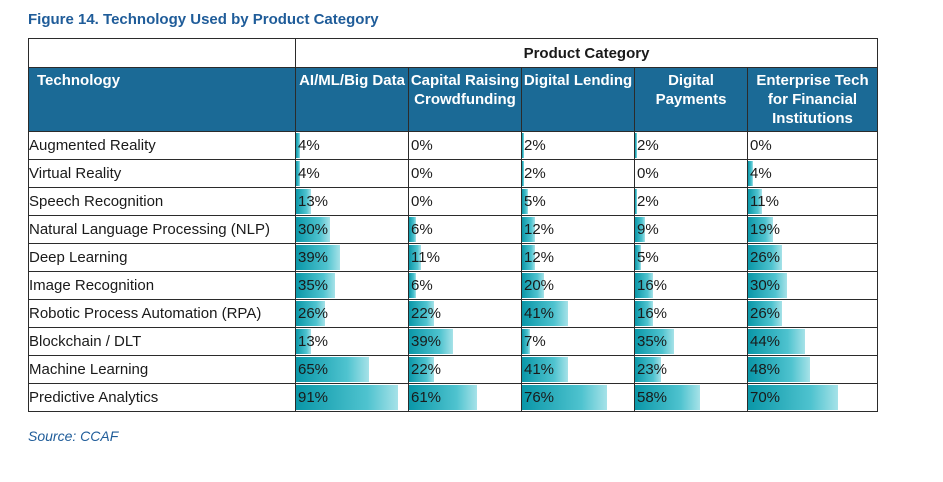 This screenshot has width=943, height=482. What do you see at coordinates (691, 369) in the screenshot?
I see `value-cell: 23%` at bounding box center [691, 369].